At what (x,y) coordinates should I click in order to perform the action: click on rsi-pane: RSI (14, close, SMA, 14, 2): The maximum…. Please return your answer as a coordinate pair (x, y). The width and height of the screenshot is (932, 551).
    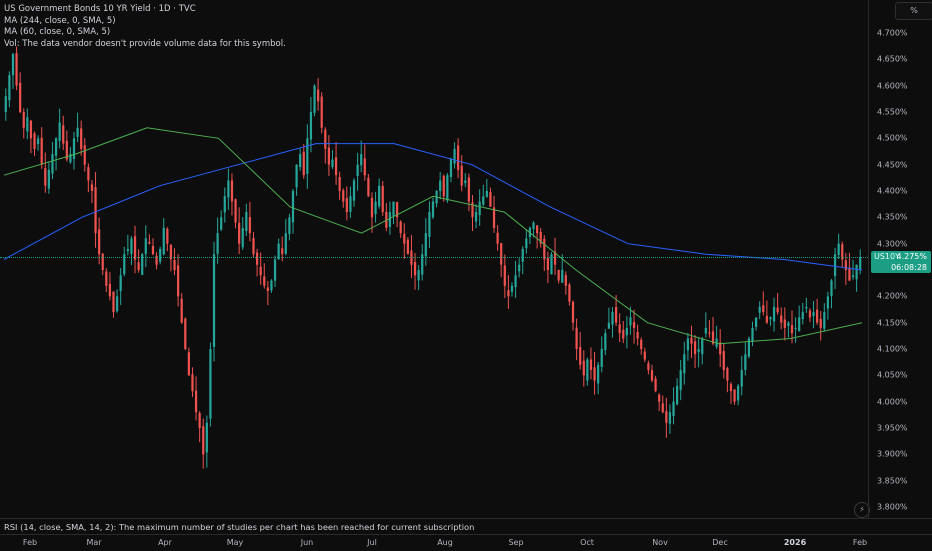
    Looking at the image, I should click on (466, 526).